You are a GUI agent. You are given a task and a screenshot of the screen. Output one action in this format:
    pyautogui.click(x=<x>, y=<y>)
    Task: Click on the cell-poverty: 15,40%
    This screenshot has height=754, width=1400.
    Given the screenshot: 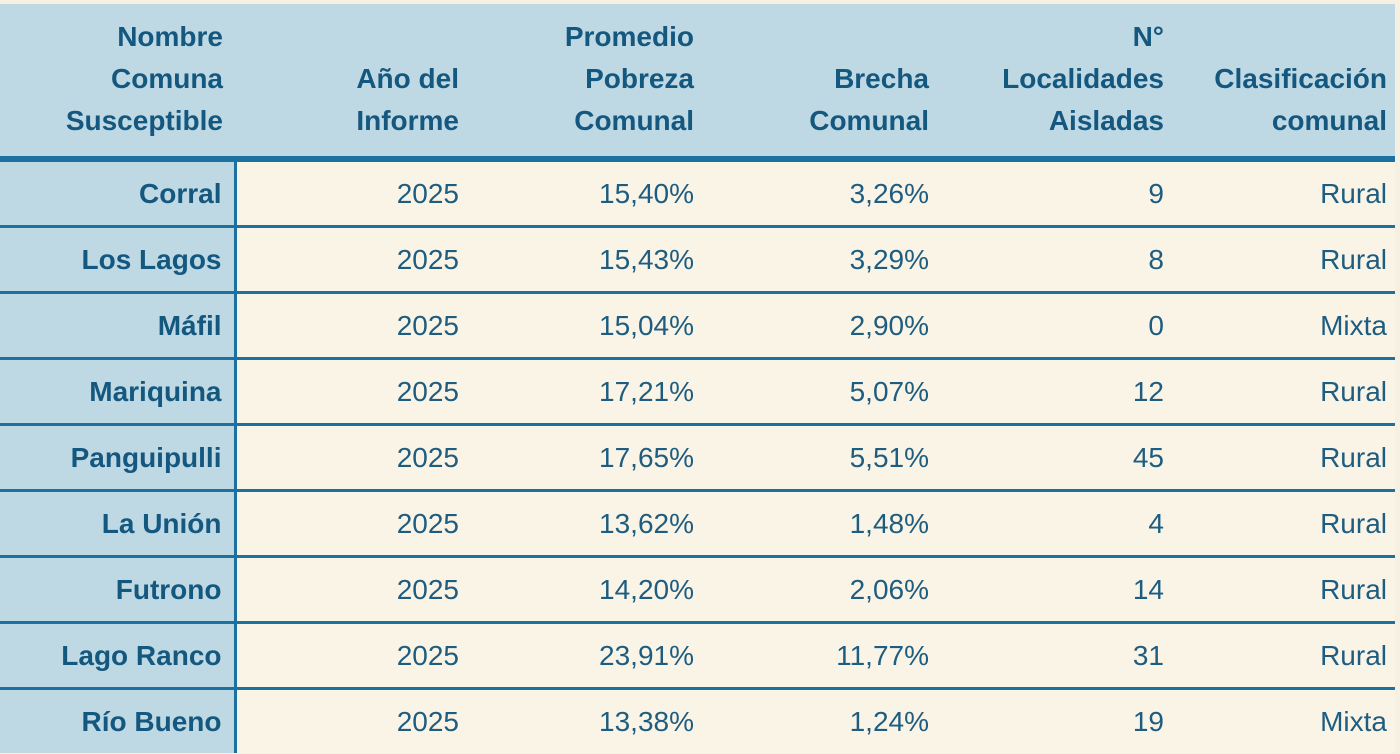 What is the action you would take?
    pyautogui.click(x=592, y=193)
    